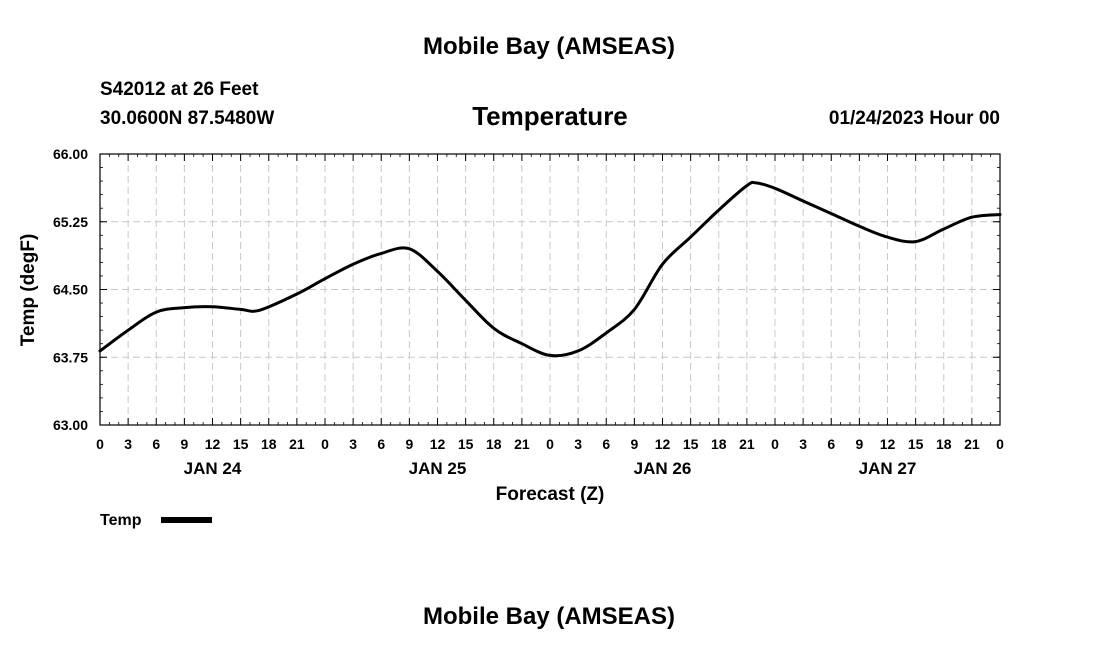  What do you see at coordinates (70, 222) in the screenshot?
I see `y-tick-label: 65.25` at bounding box center [70, 222].